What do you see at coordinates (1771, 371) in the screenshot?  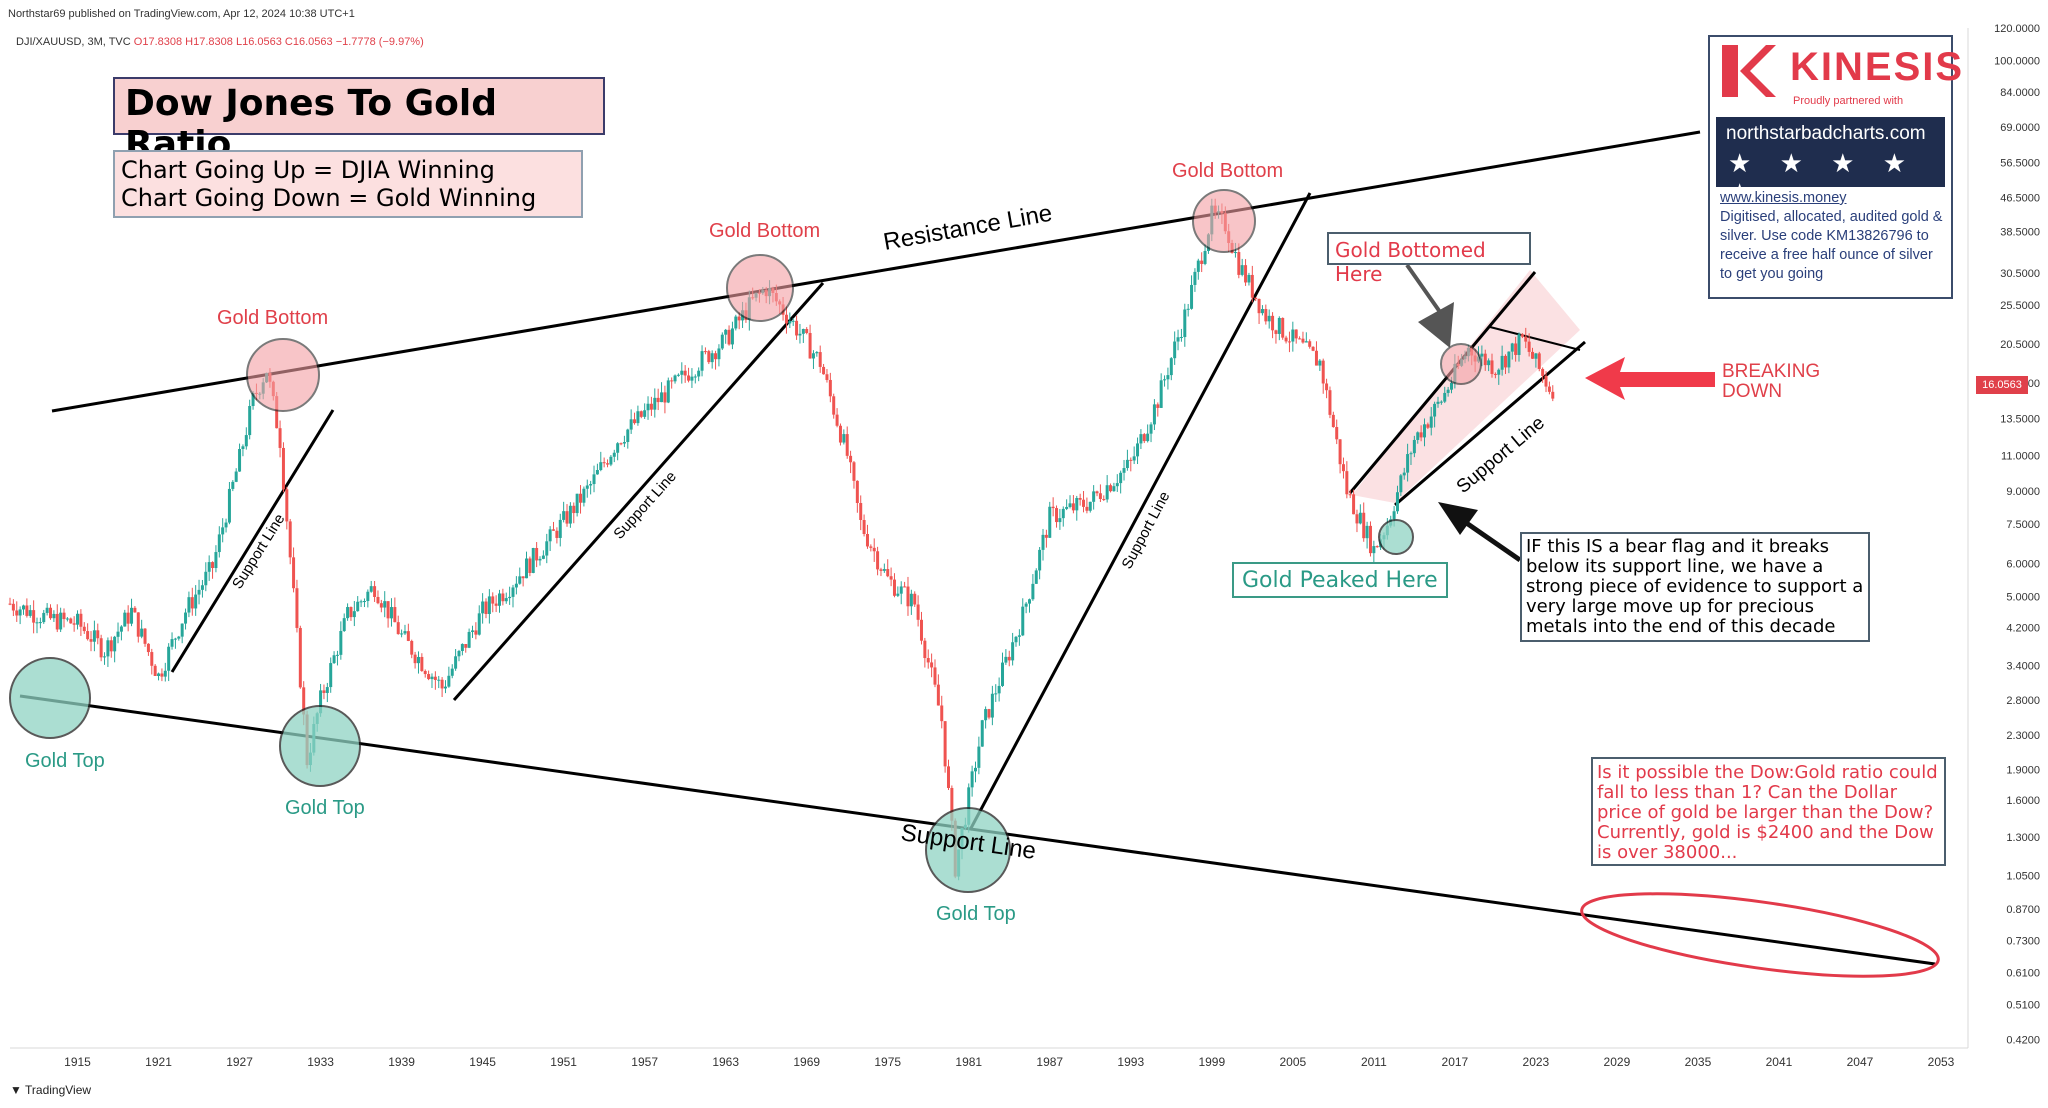 I see `breaking-down-line-1: BREAKING` at bounding box center [1771, 371].